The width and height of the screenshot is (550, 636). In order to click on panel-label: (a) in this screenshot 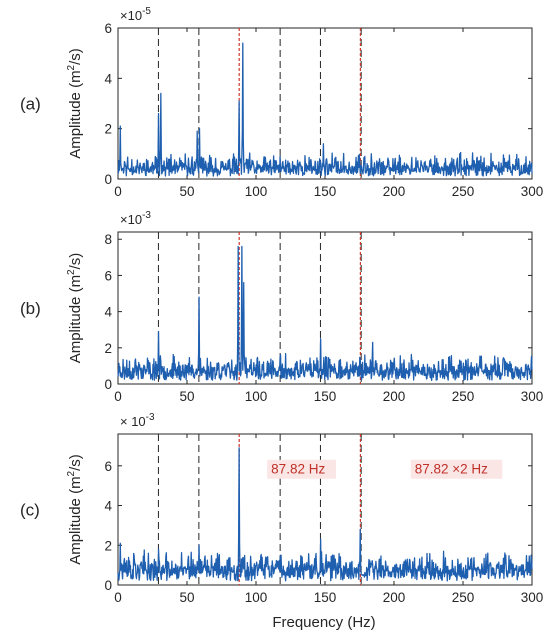, I will do `click(30, 104)`.